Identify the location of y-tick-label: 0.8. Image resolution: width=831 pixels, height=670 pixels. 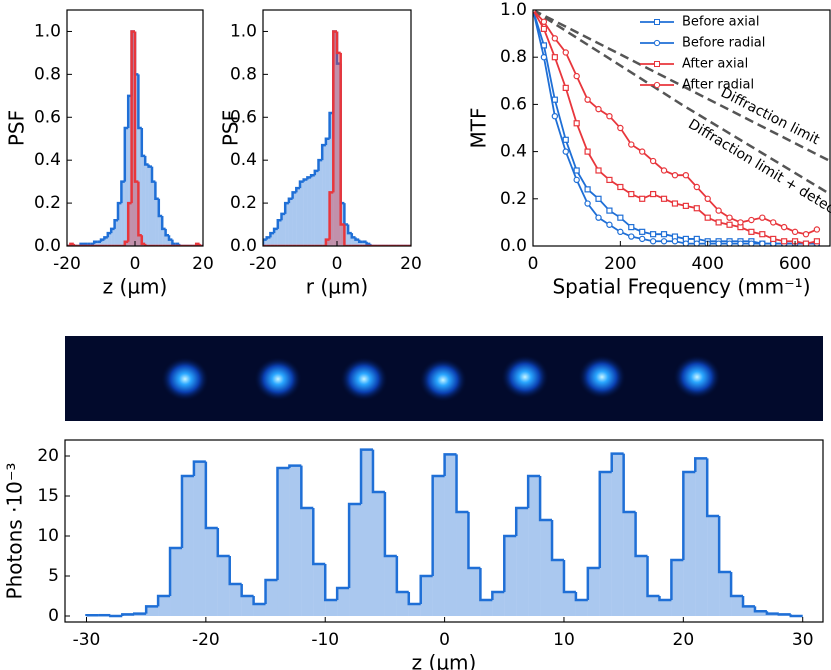
(47, 74).